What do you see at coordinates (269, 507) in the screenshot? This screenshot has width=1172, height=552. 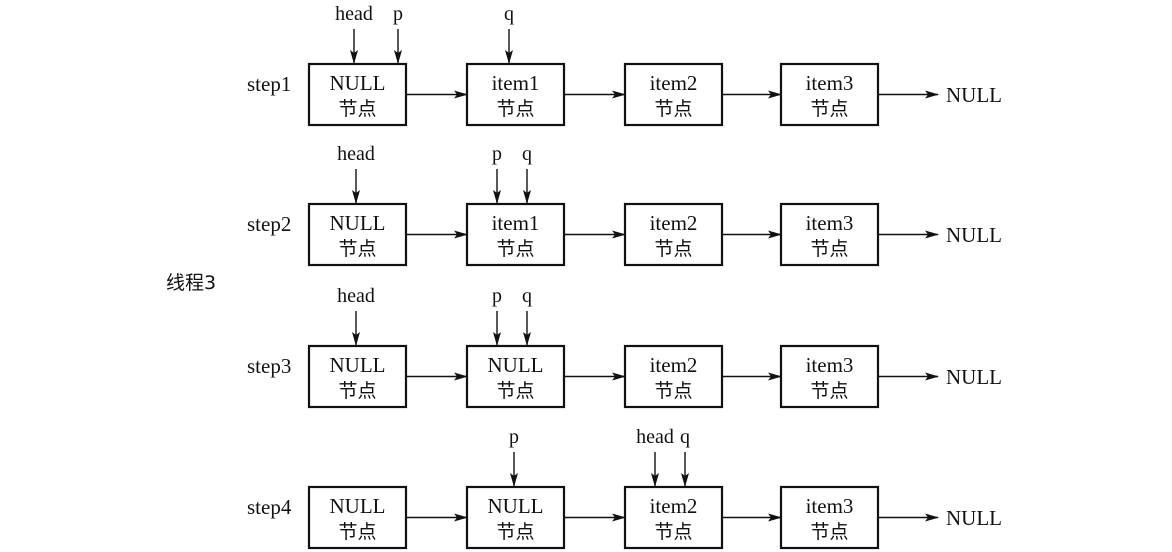 I see `step-label: step4` at bounding box center [269, 507].